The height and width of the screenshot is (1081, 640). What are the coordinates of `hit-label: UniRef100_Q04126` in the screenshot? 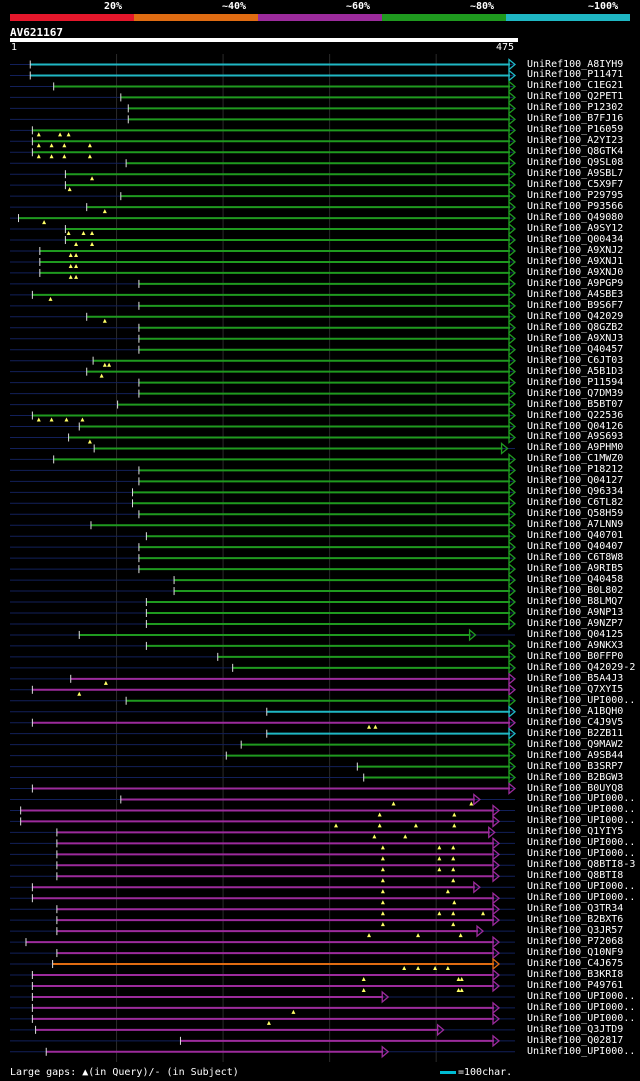 It's located at (575, 426).